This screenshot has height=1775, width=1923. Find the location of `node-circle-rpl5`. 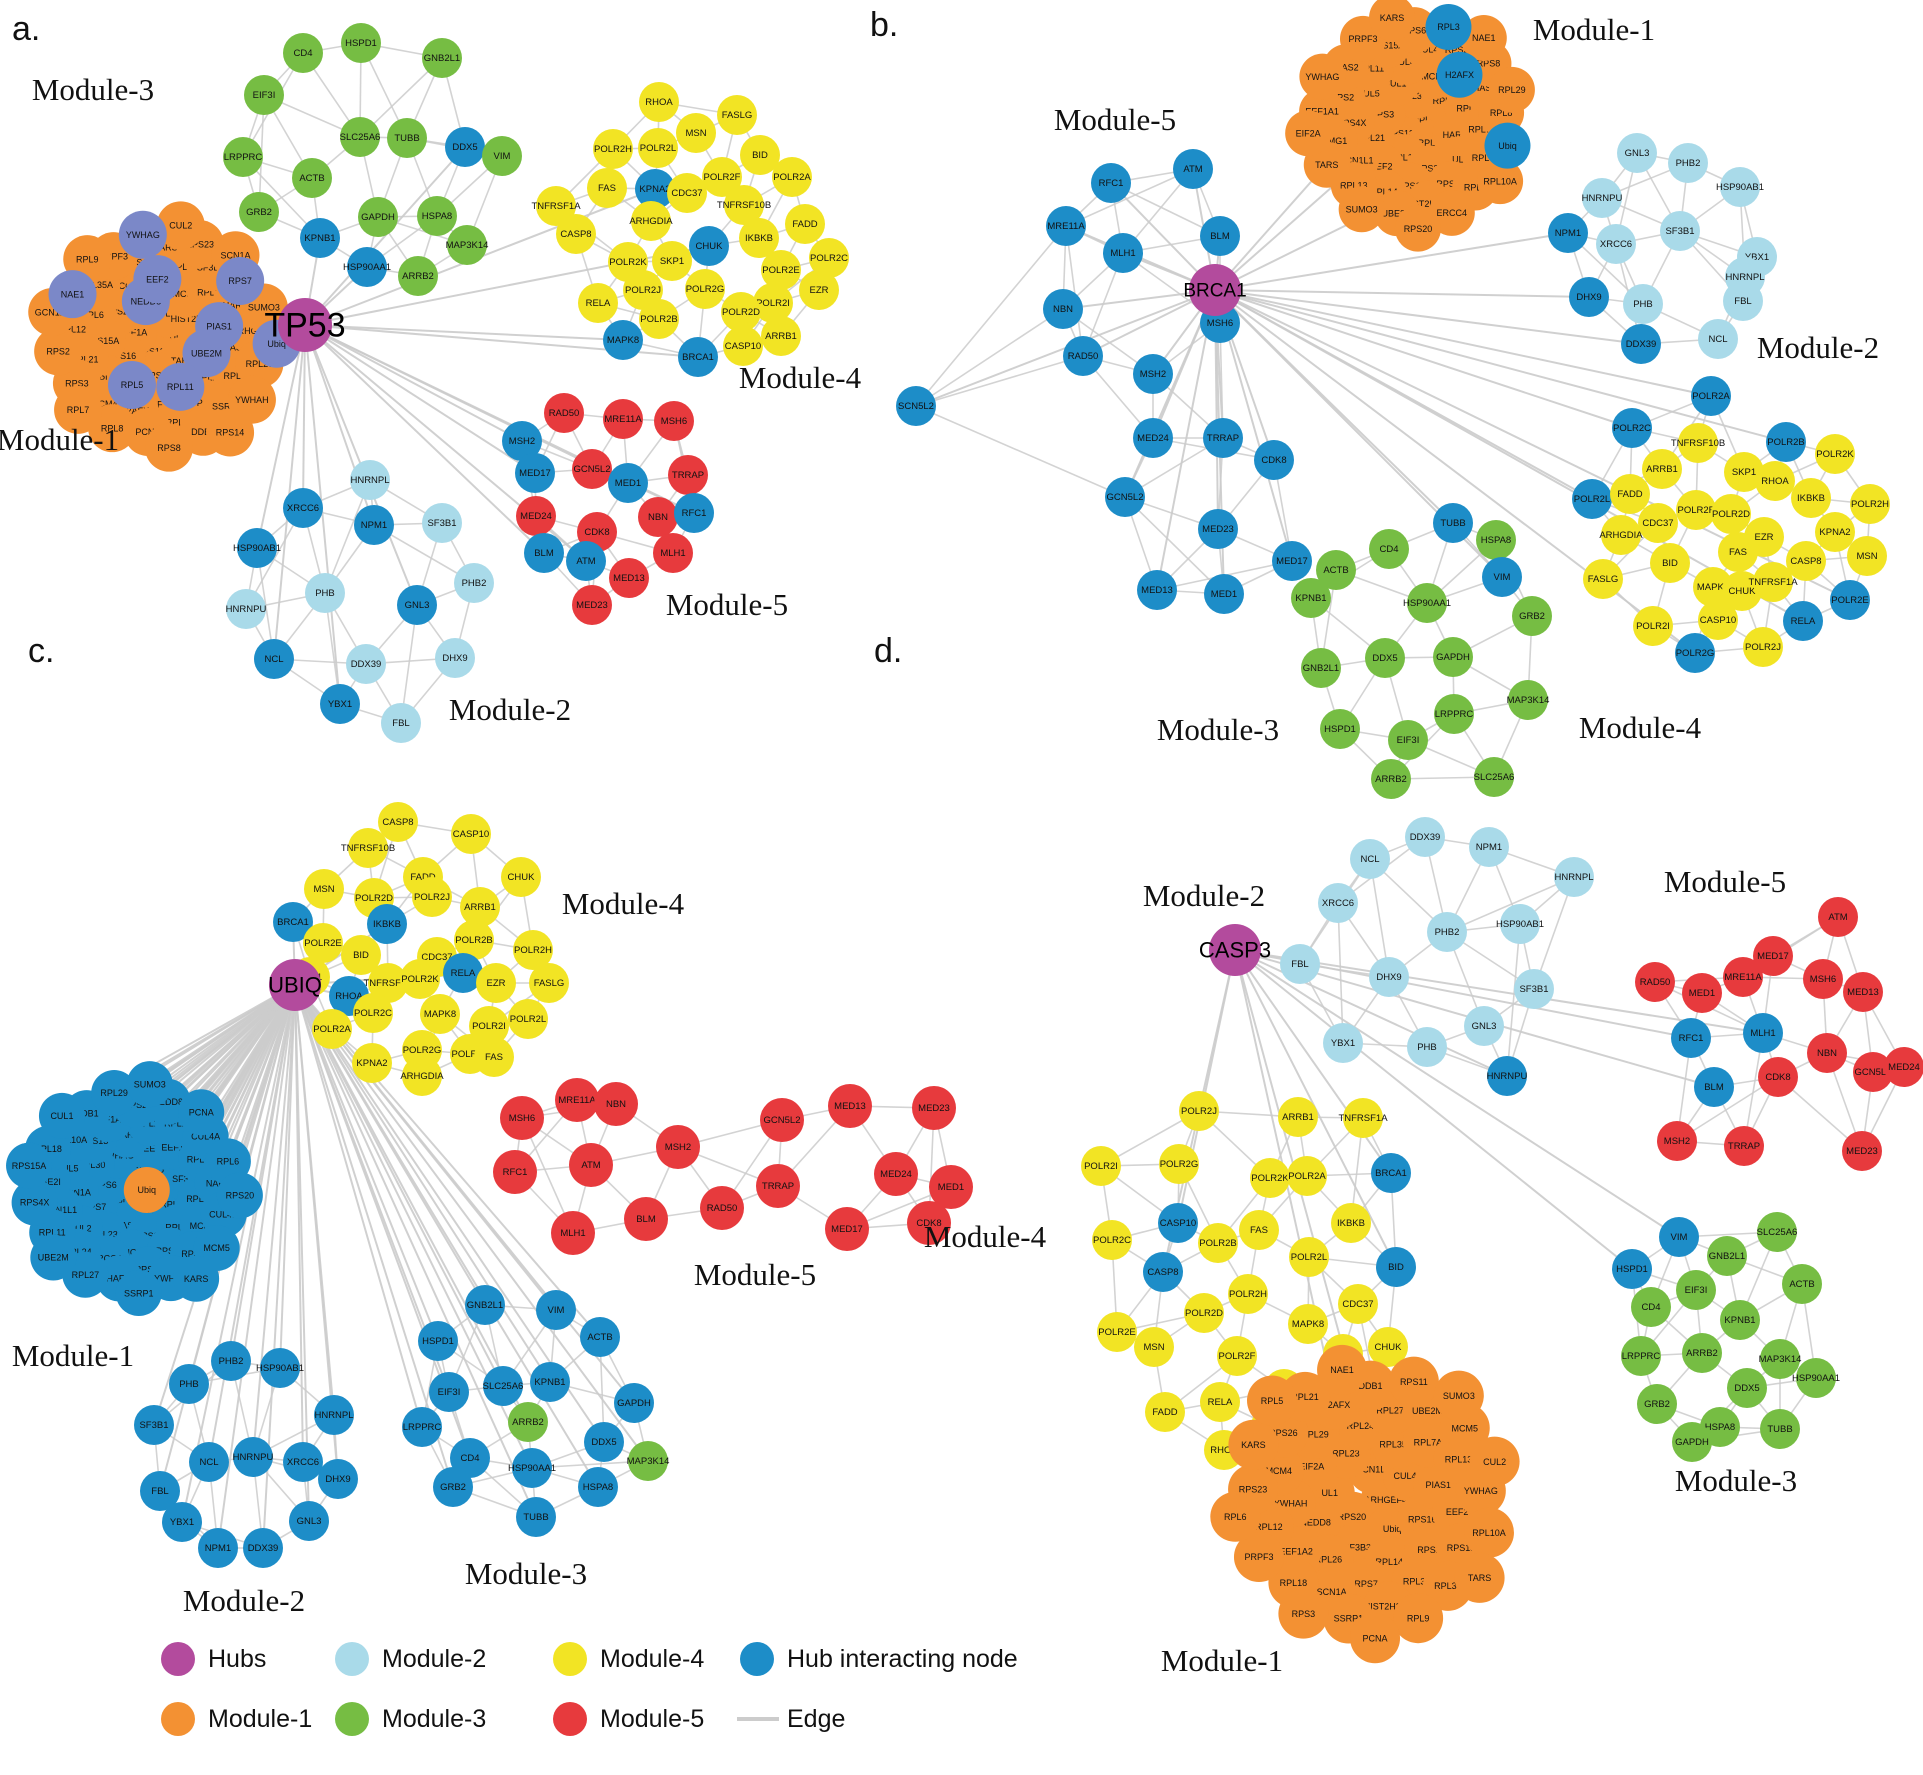

node-circle-rpl5 is located at coordinates (131, 384).